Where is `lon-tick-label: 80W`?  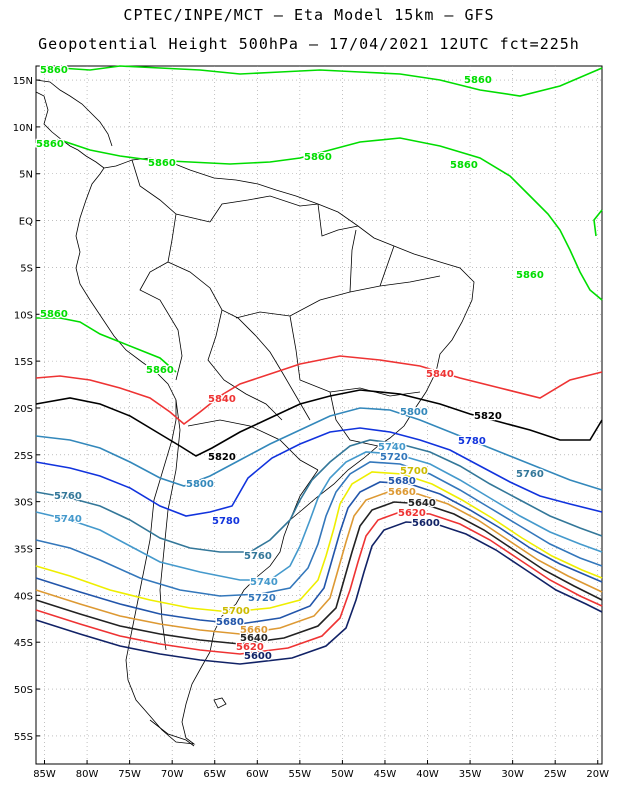
lon-tick-label: 80W is located at coordinates (87, 774).